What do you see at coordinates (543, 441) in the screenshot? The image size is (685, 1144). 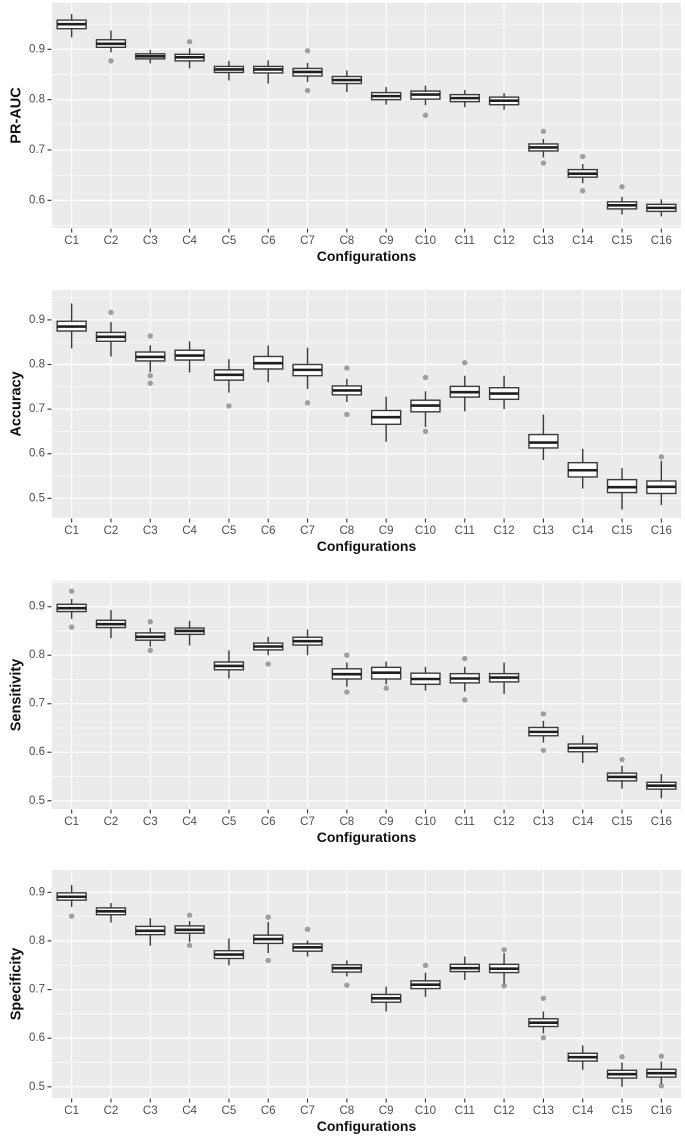 I see `boxplot-box` at bounding box center [543, 441].